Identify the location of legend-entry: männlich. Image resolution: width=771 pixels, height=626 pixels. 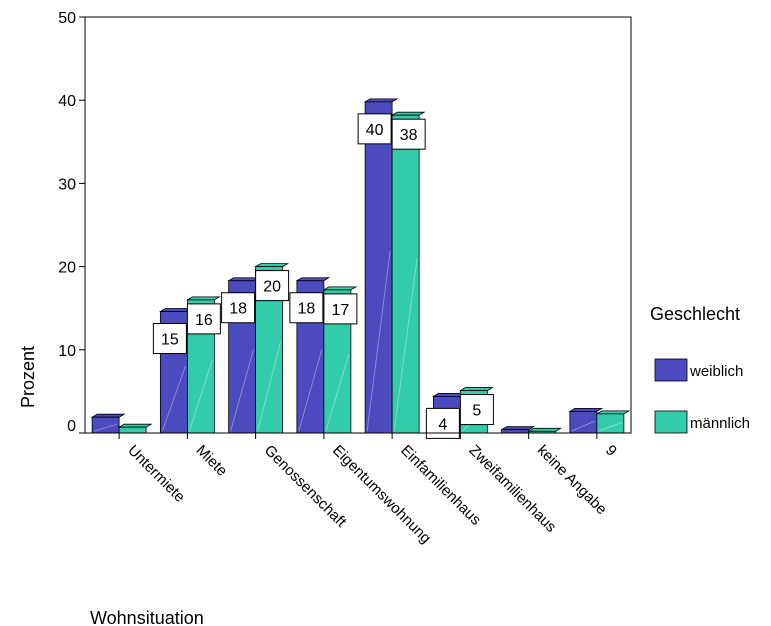
(720, 423).